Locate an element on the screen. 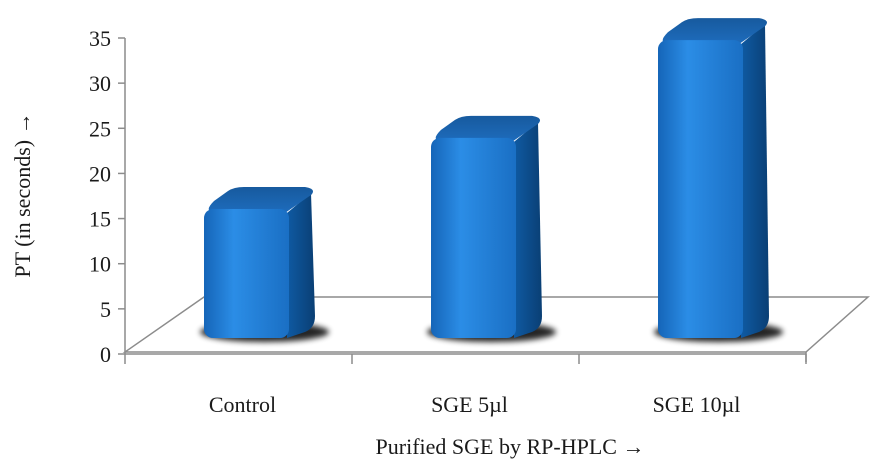  category-label: SGE 5µl is located at coordinates (469, 404).